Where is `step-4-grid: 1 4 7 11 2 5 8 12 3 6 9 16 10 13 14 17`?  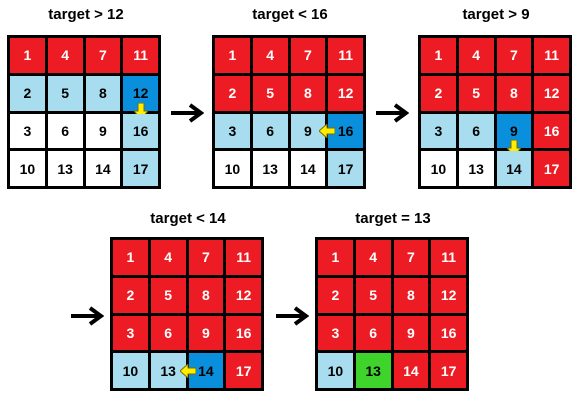 step-4-grid: 1 4 7 11 2 5 8 12 3 6 9 16 10 13 14 17 is located at coordinates (187, 314).